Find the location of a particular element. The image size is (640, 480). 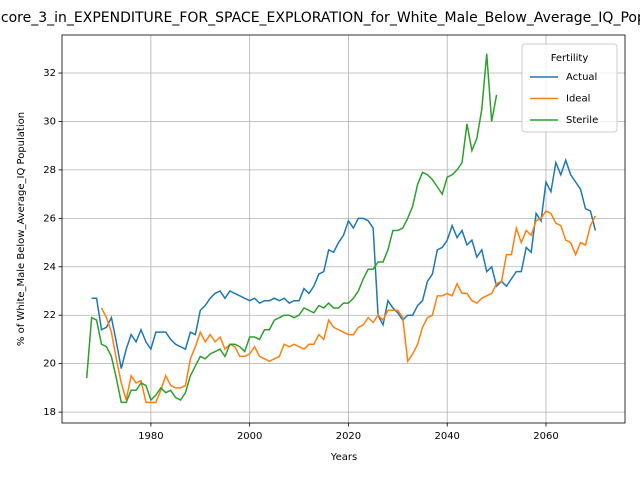

y-tick-label: 28 is located at coordinates (49, 170).